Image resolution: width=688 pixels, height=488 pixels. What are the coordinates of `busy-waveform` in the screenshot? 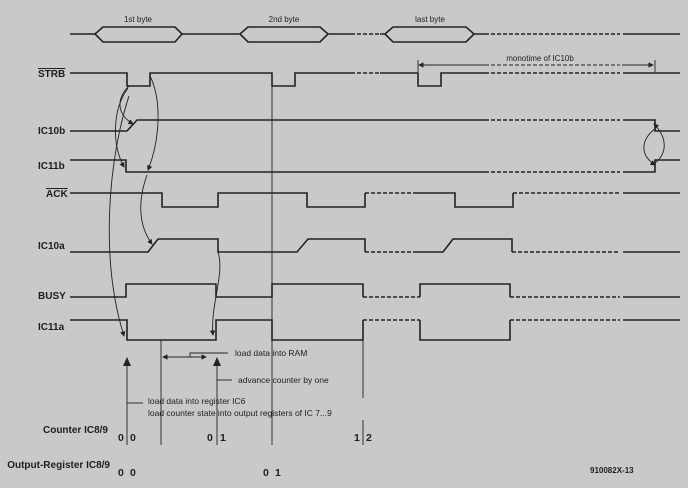 It's located at (375, 290).